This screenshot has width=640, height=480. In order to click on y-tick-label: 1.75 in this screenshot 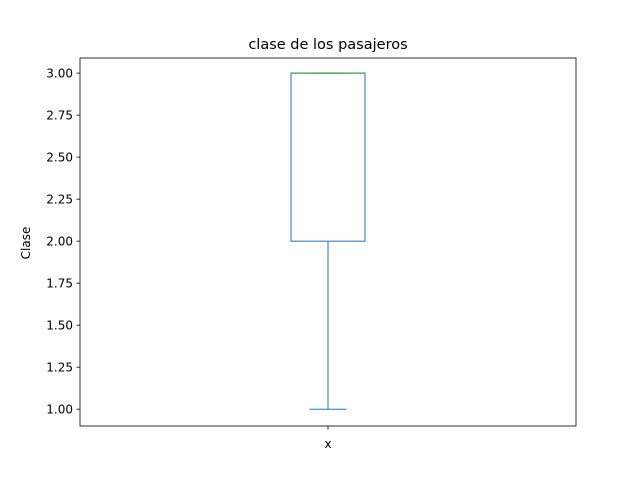, I will do `click(59, 283)`.